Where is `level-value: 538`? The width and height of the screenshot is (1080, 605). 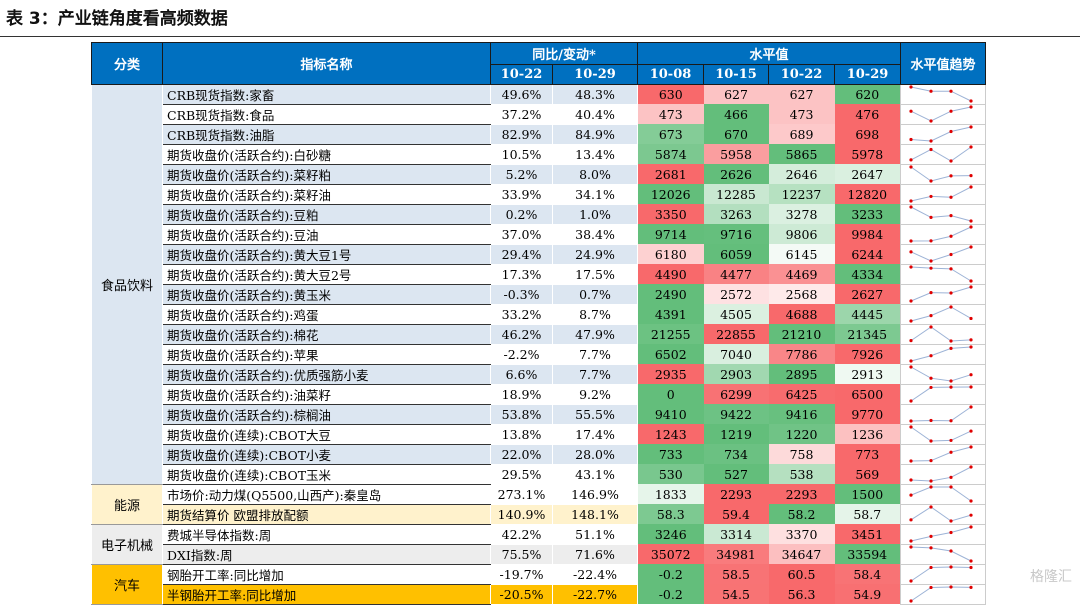
level-value: 538 is located at coordinates (801, 474).